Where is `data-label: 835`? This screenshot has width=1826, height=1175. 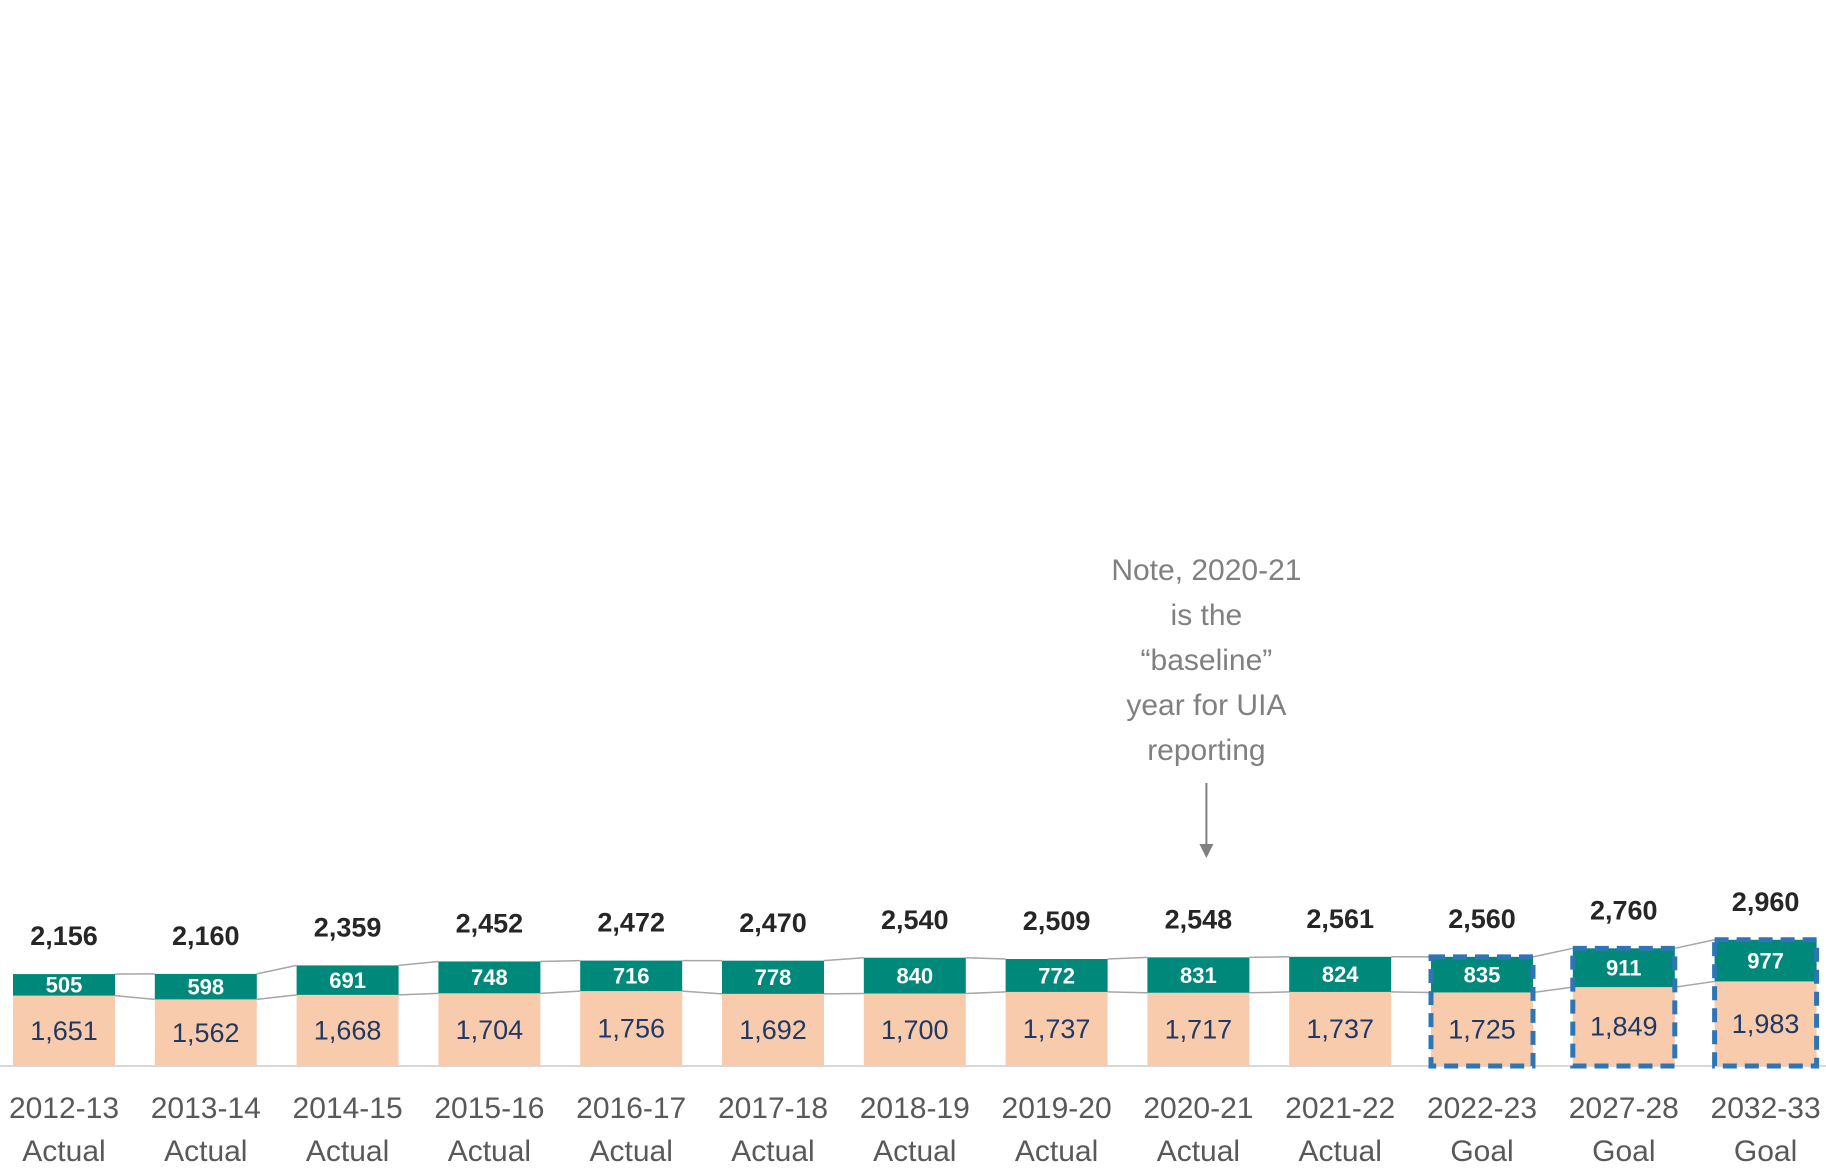 data-label: 835 is located at coordinates (1482, 974).